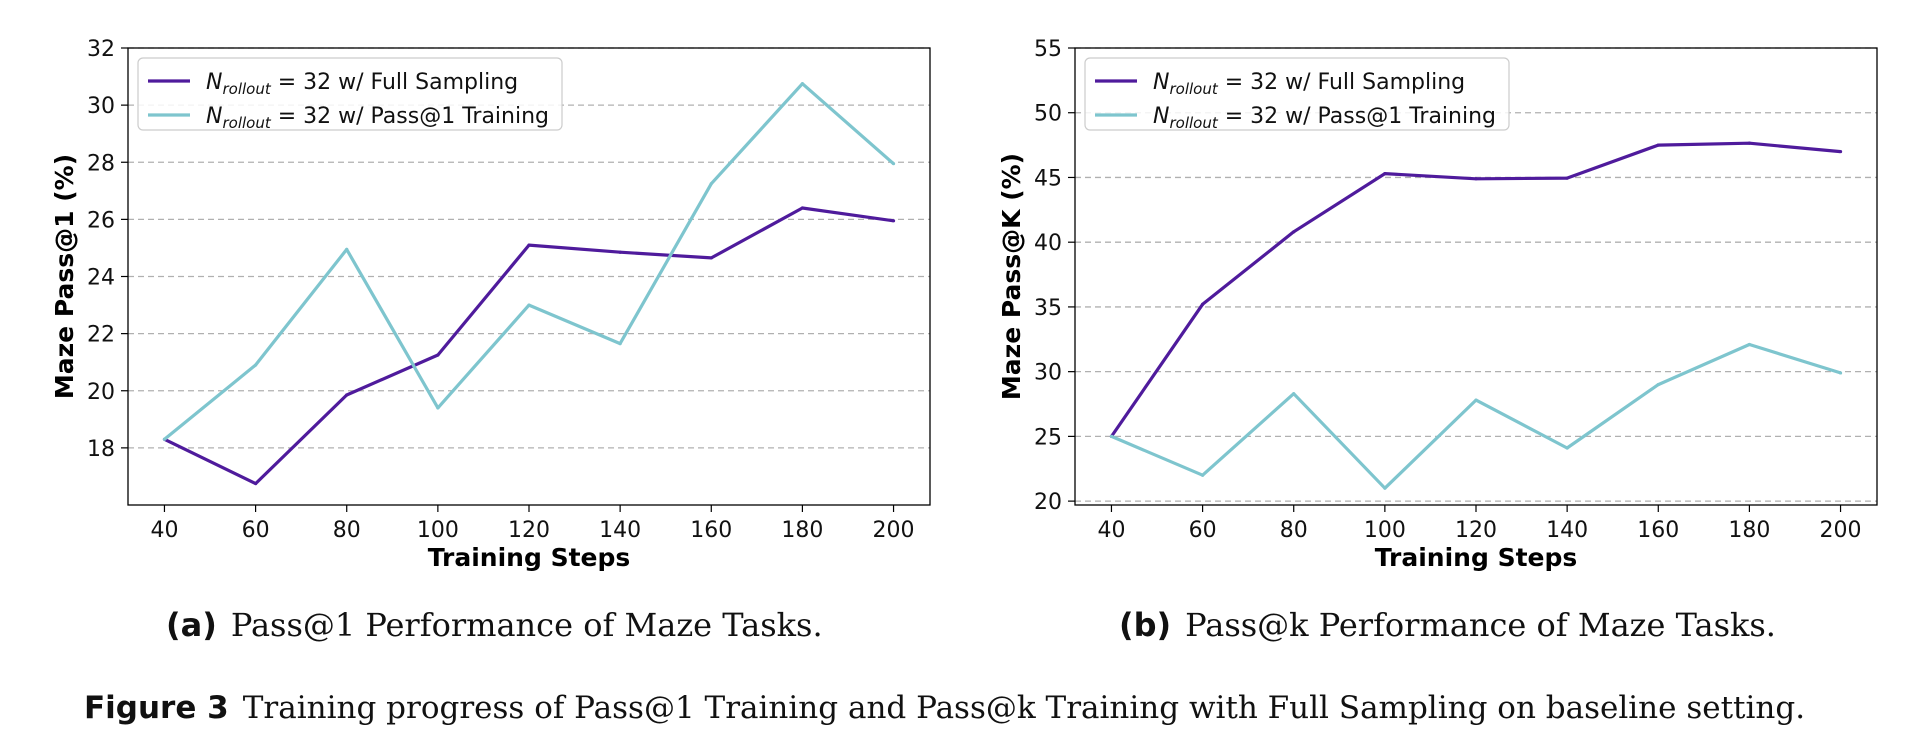 The image size is (1930, 750). Describe the element at coordinates (101, 49) in the screenshot. I see `y-tick-label-32: 32` at that location.